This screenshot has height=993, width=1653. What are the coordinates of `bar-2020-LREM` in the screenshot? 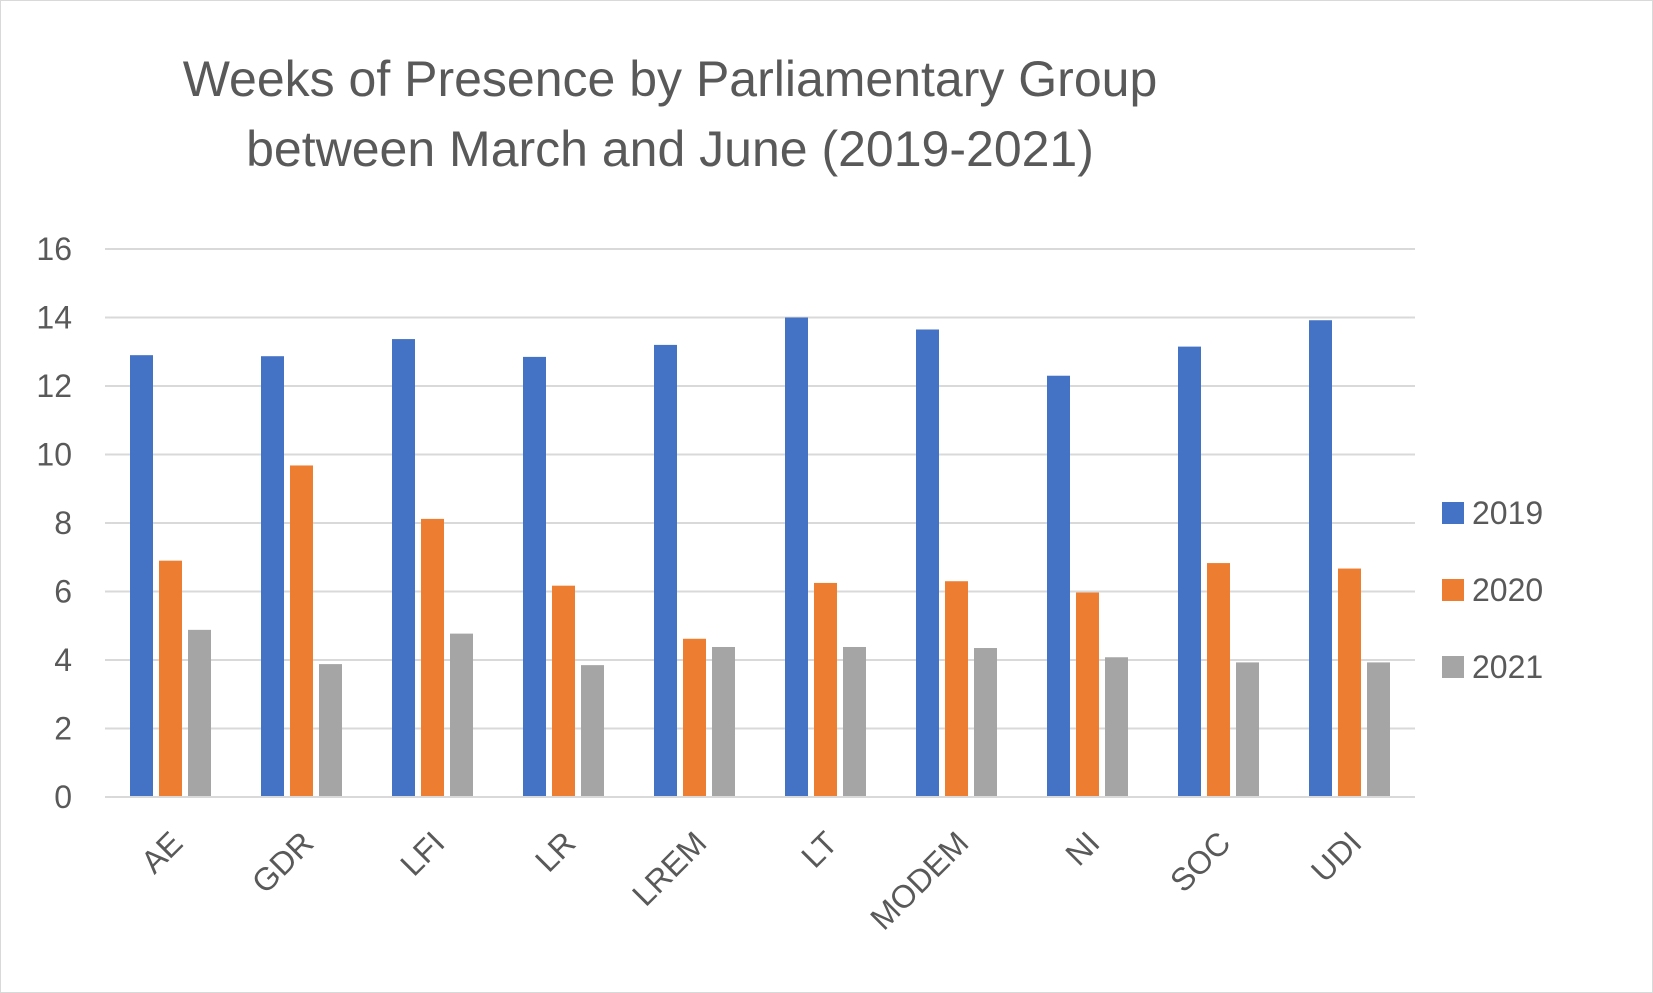 It's located at (694, 717).